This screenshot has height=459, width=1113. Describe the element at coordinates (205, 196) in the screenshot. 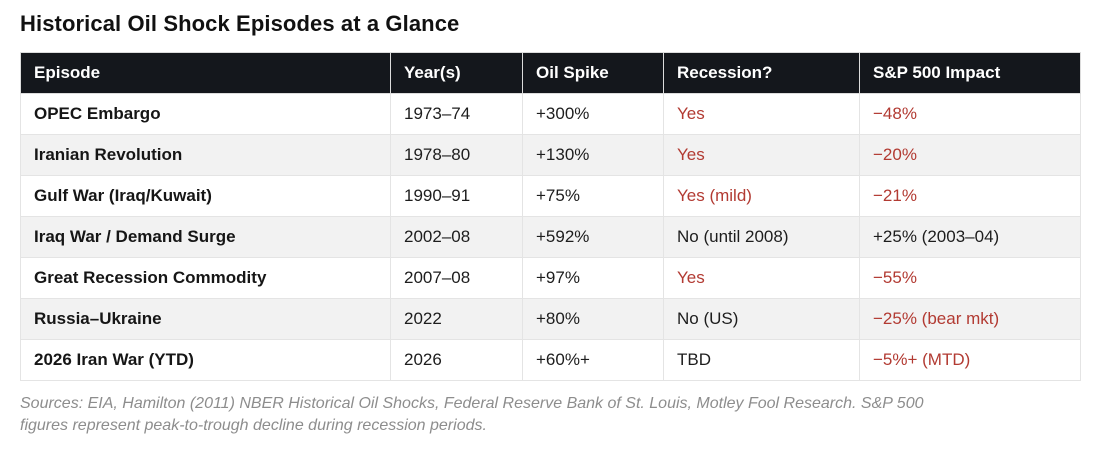

I see `episode-cell: Gulf War (Iraq/Kuwait)` at that location.